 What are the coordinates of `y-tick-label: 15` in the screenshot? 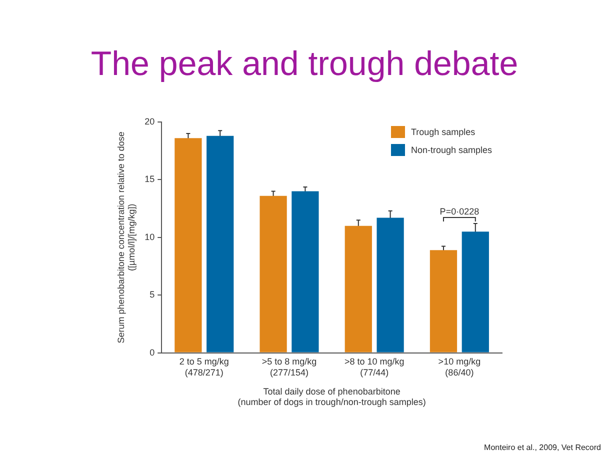 It's located at (149, 179).